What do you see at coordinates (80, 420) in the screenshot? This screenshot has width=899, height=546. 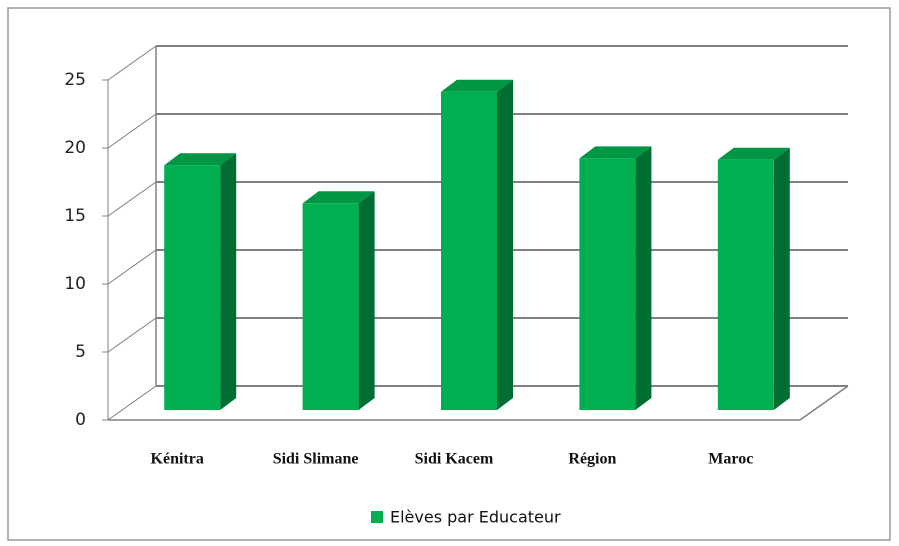 I see `y-tick-label: 0` at bounding box center [80, 420].